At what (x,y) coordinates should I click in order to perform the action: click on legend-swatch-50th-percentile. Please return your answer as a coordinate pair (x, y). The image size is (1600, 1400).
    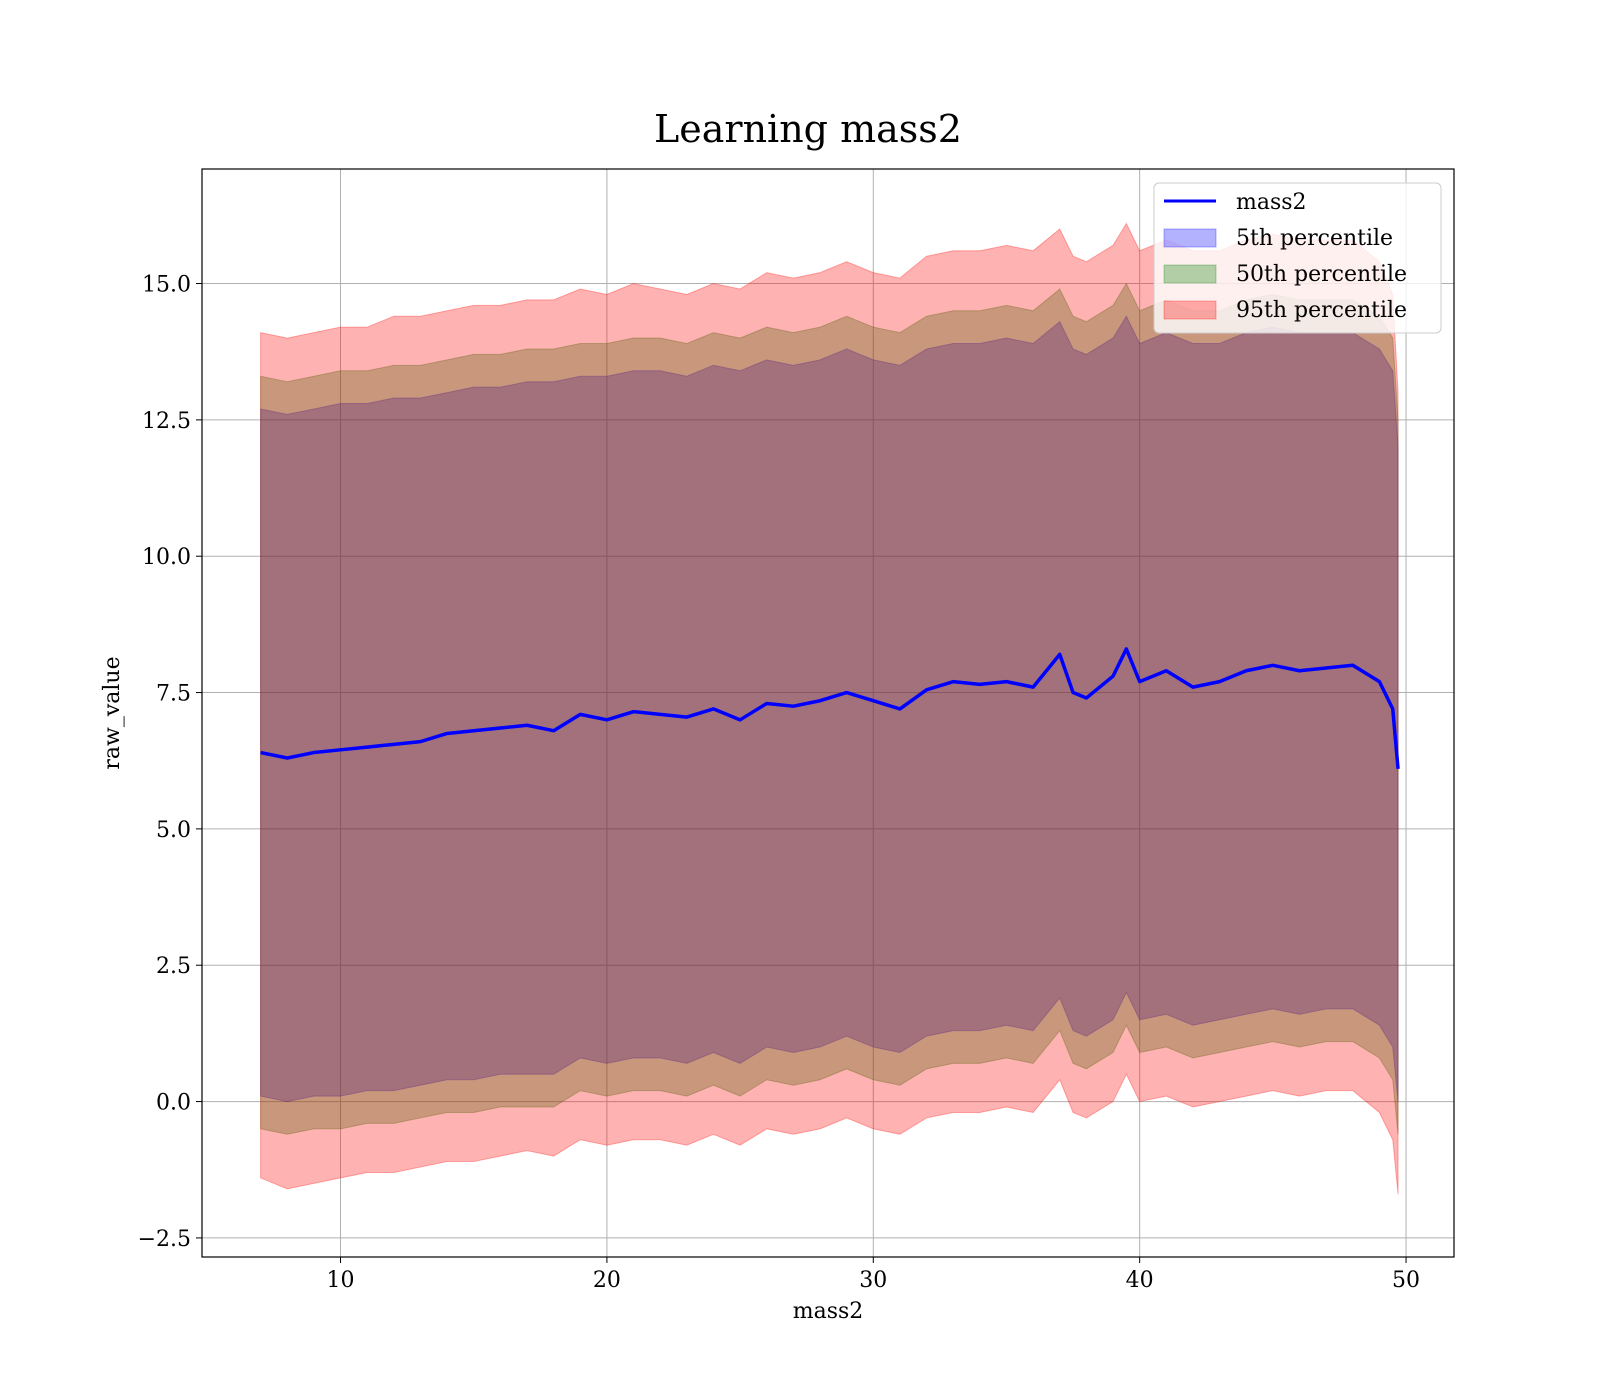
    Looking at the image, I should click on (1190, 274).